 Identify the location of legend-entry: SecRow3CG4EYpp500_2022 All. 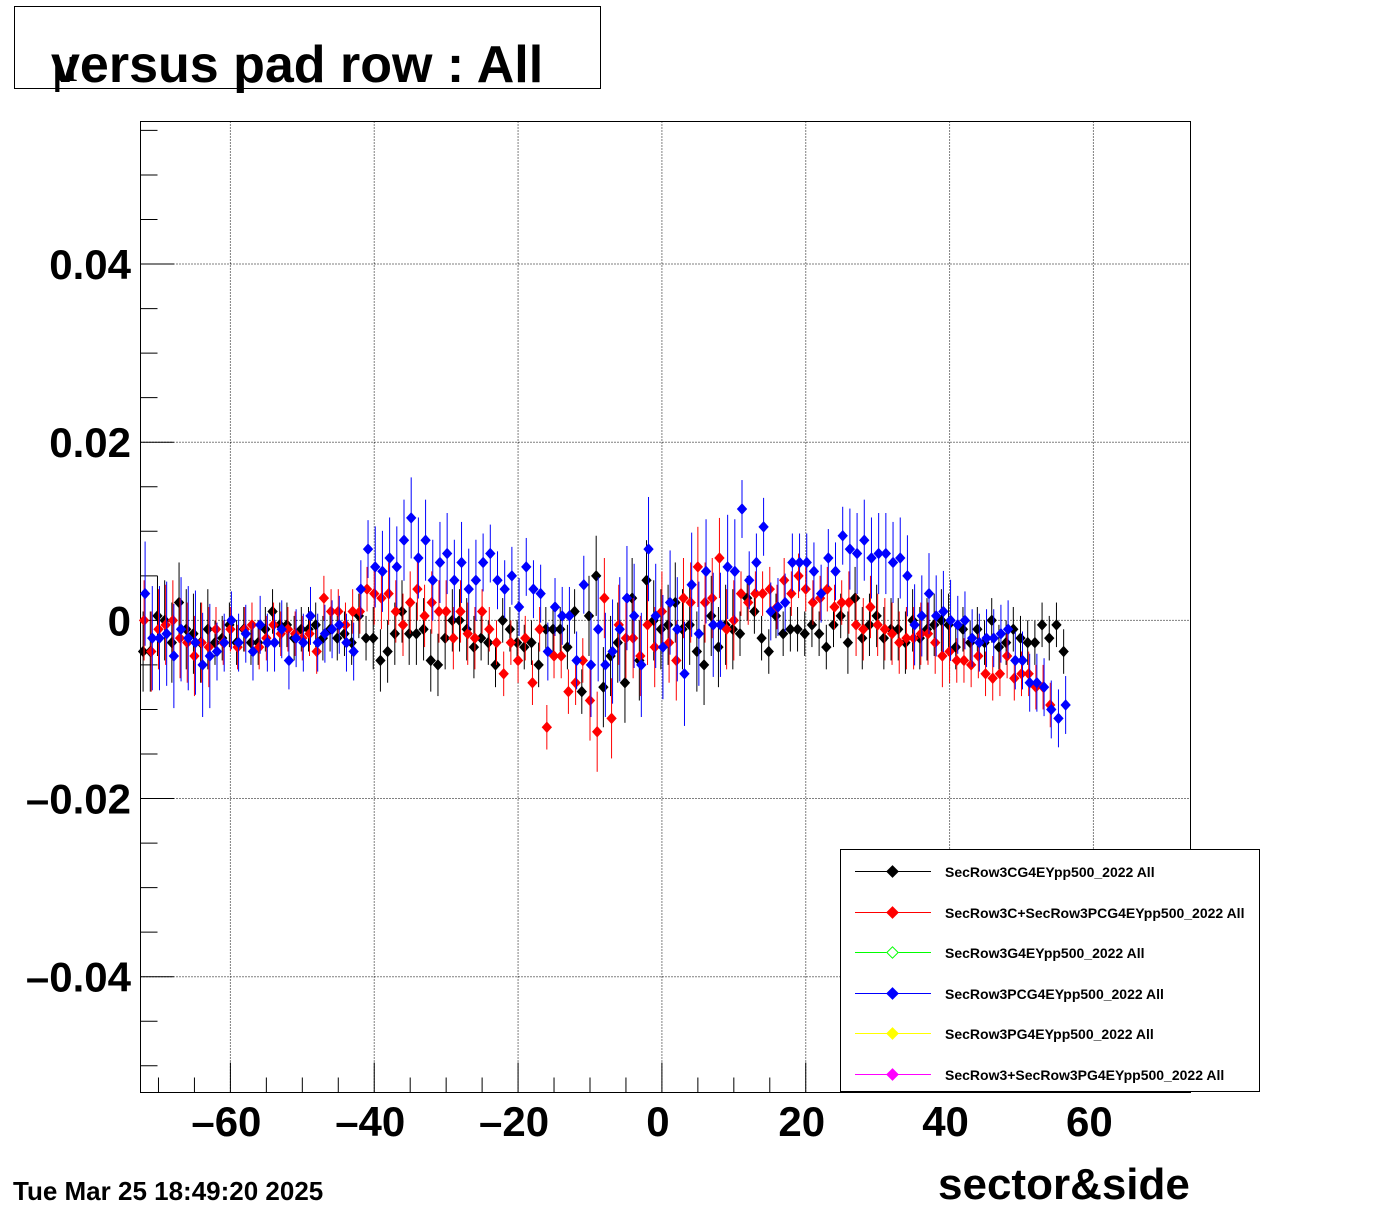
(1050, 872).